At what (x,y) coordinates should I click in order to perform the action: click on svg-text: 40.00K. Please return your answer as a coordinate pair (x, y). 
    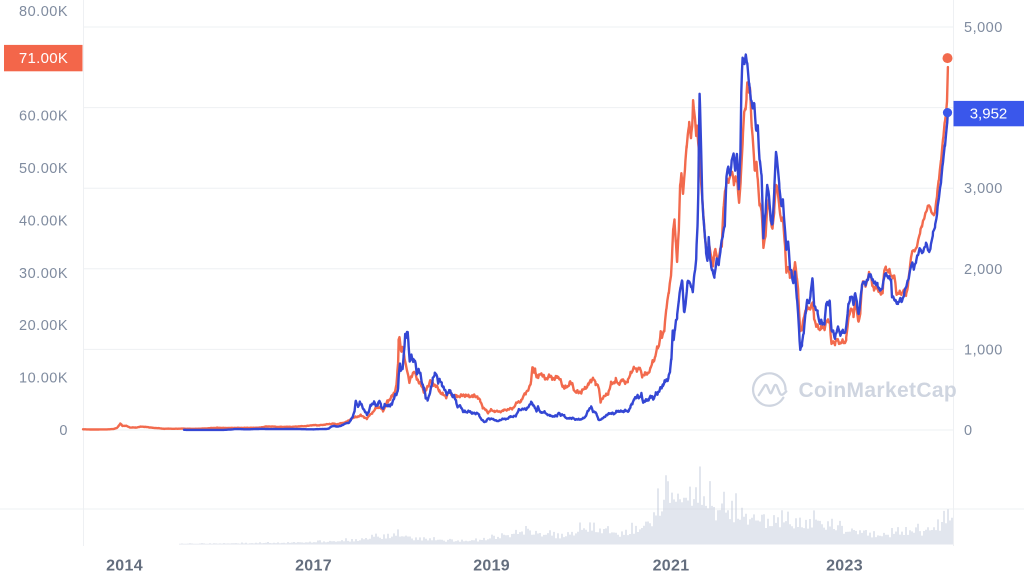
    Looking at the image, I should click on (43, 222).